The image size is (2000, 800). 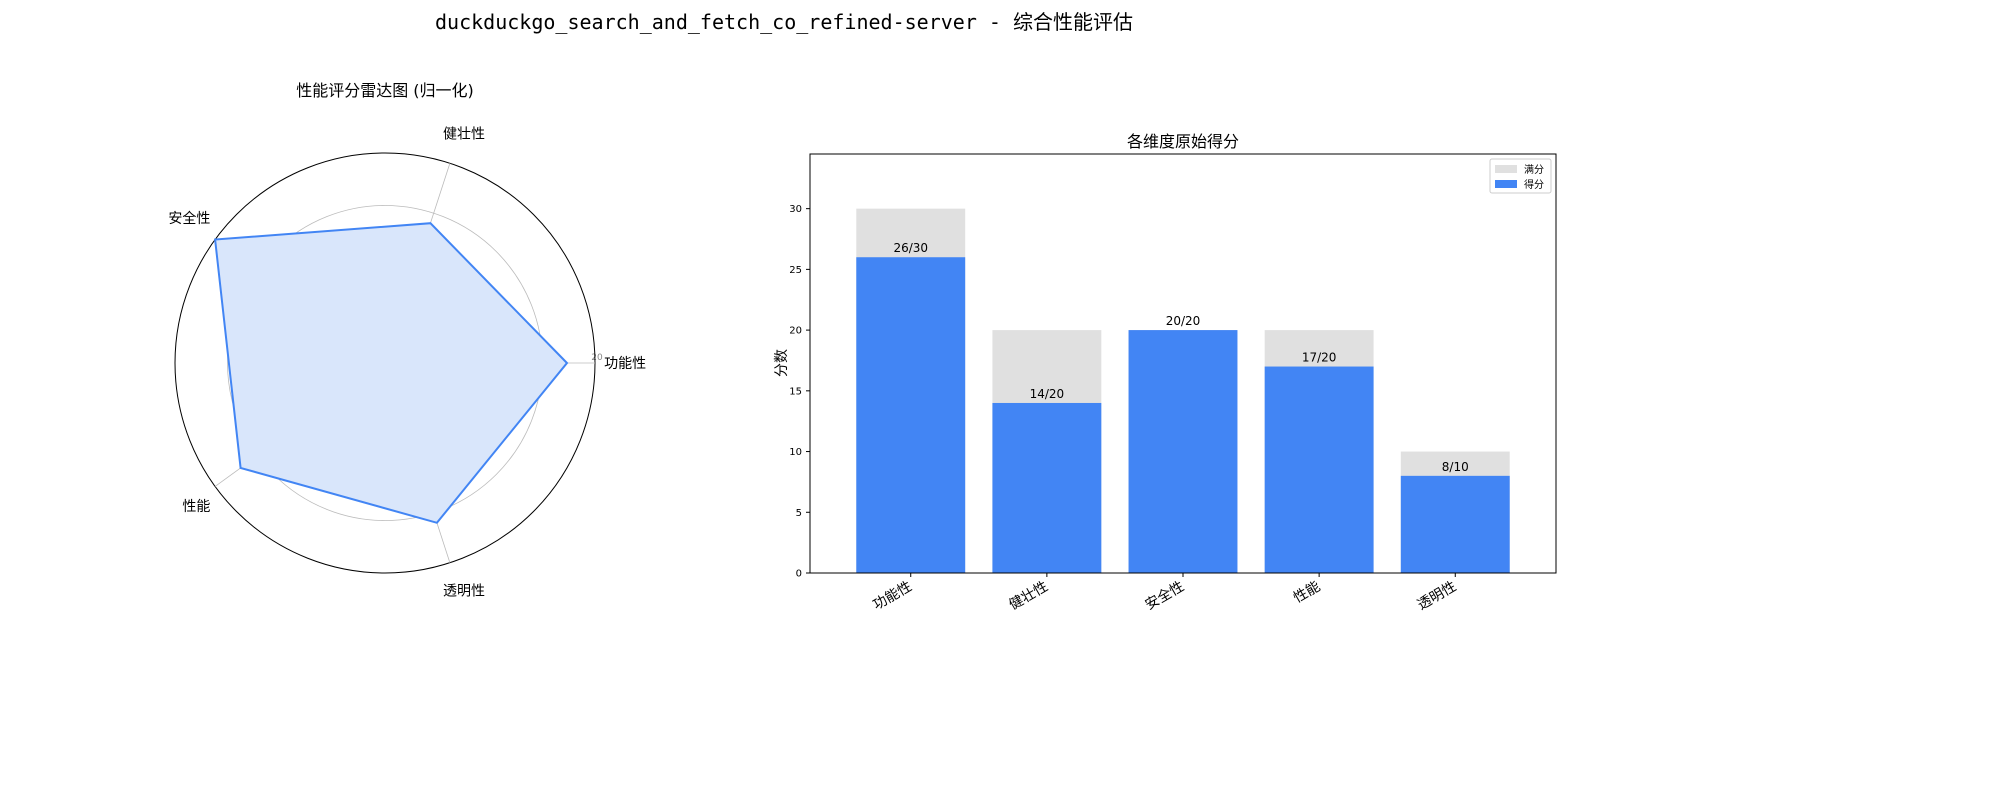 I want to click on bar-data-label: 26/30, so click(x=910, y=248).